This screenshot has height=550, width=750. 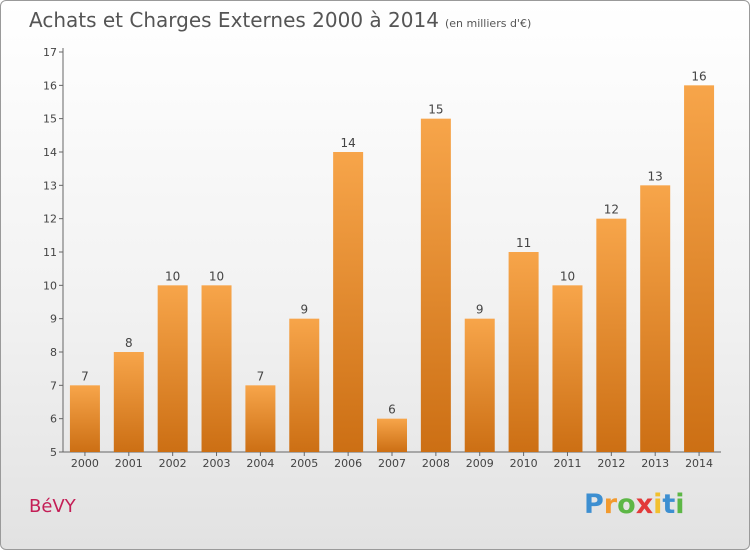 I want to click on data-label: 12, so click(x=611, y=210).